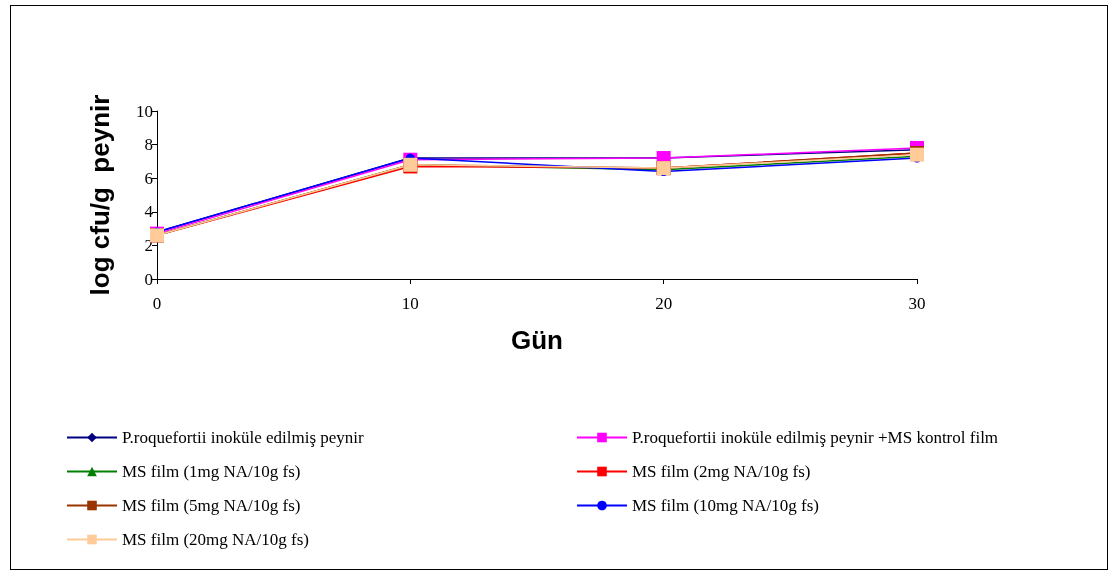 The image size is (1114, 577). Describe the element at coordinates (148, 279) in the screenshot. I see `y-tick-label: 0` at that location.